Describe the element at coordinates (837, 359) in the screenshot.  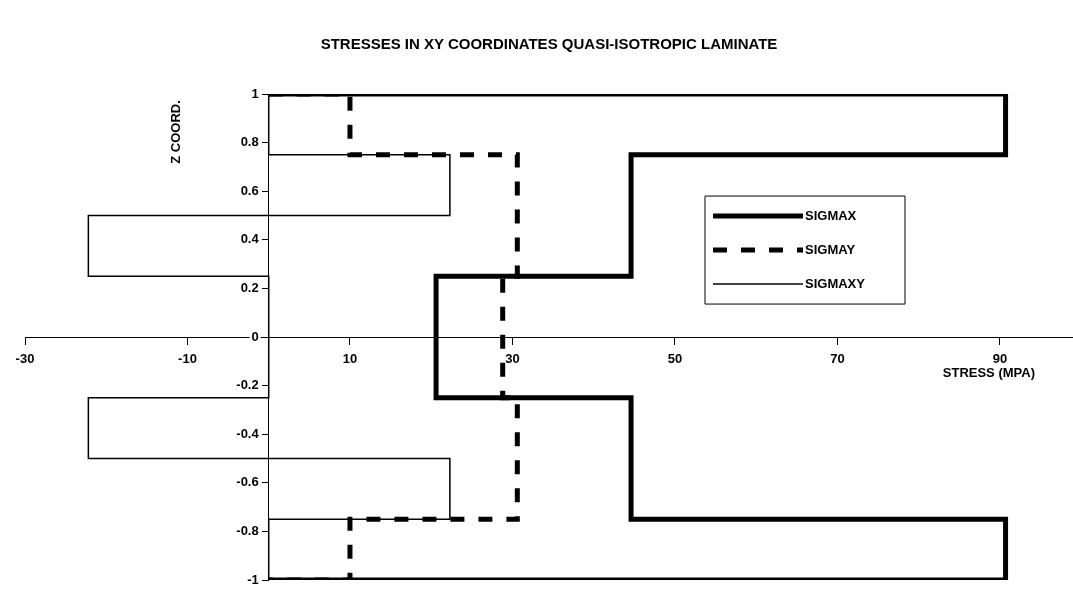
I see `x-tick-label: 70` at that location.